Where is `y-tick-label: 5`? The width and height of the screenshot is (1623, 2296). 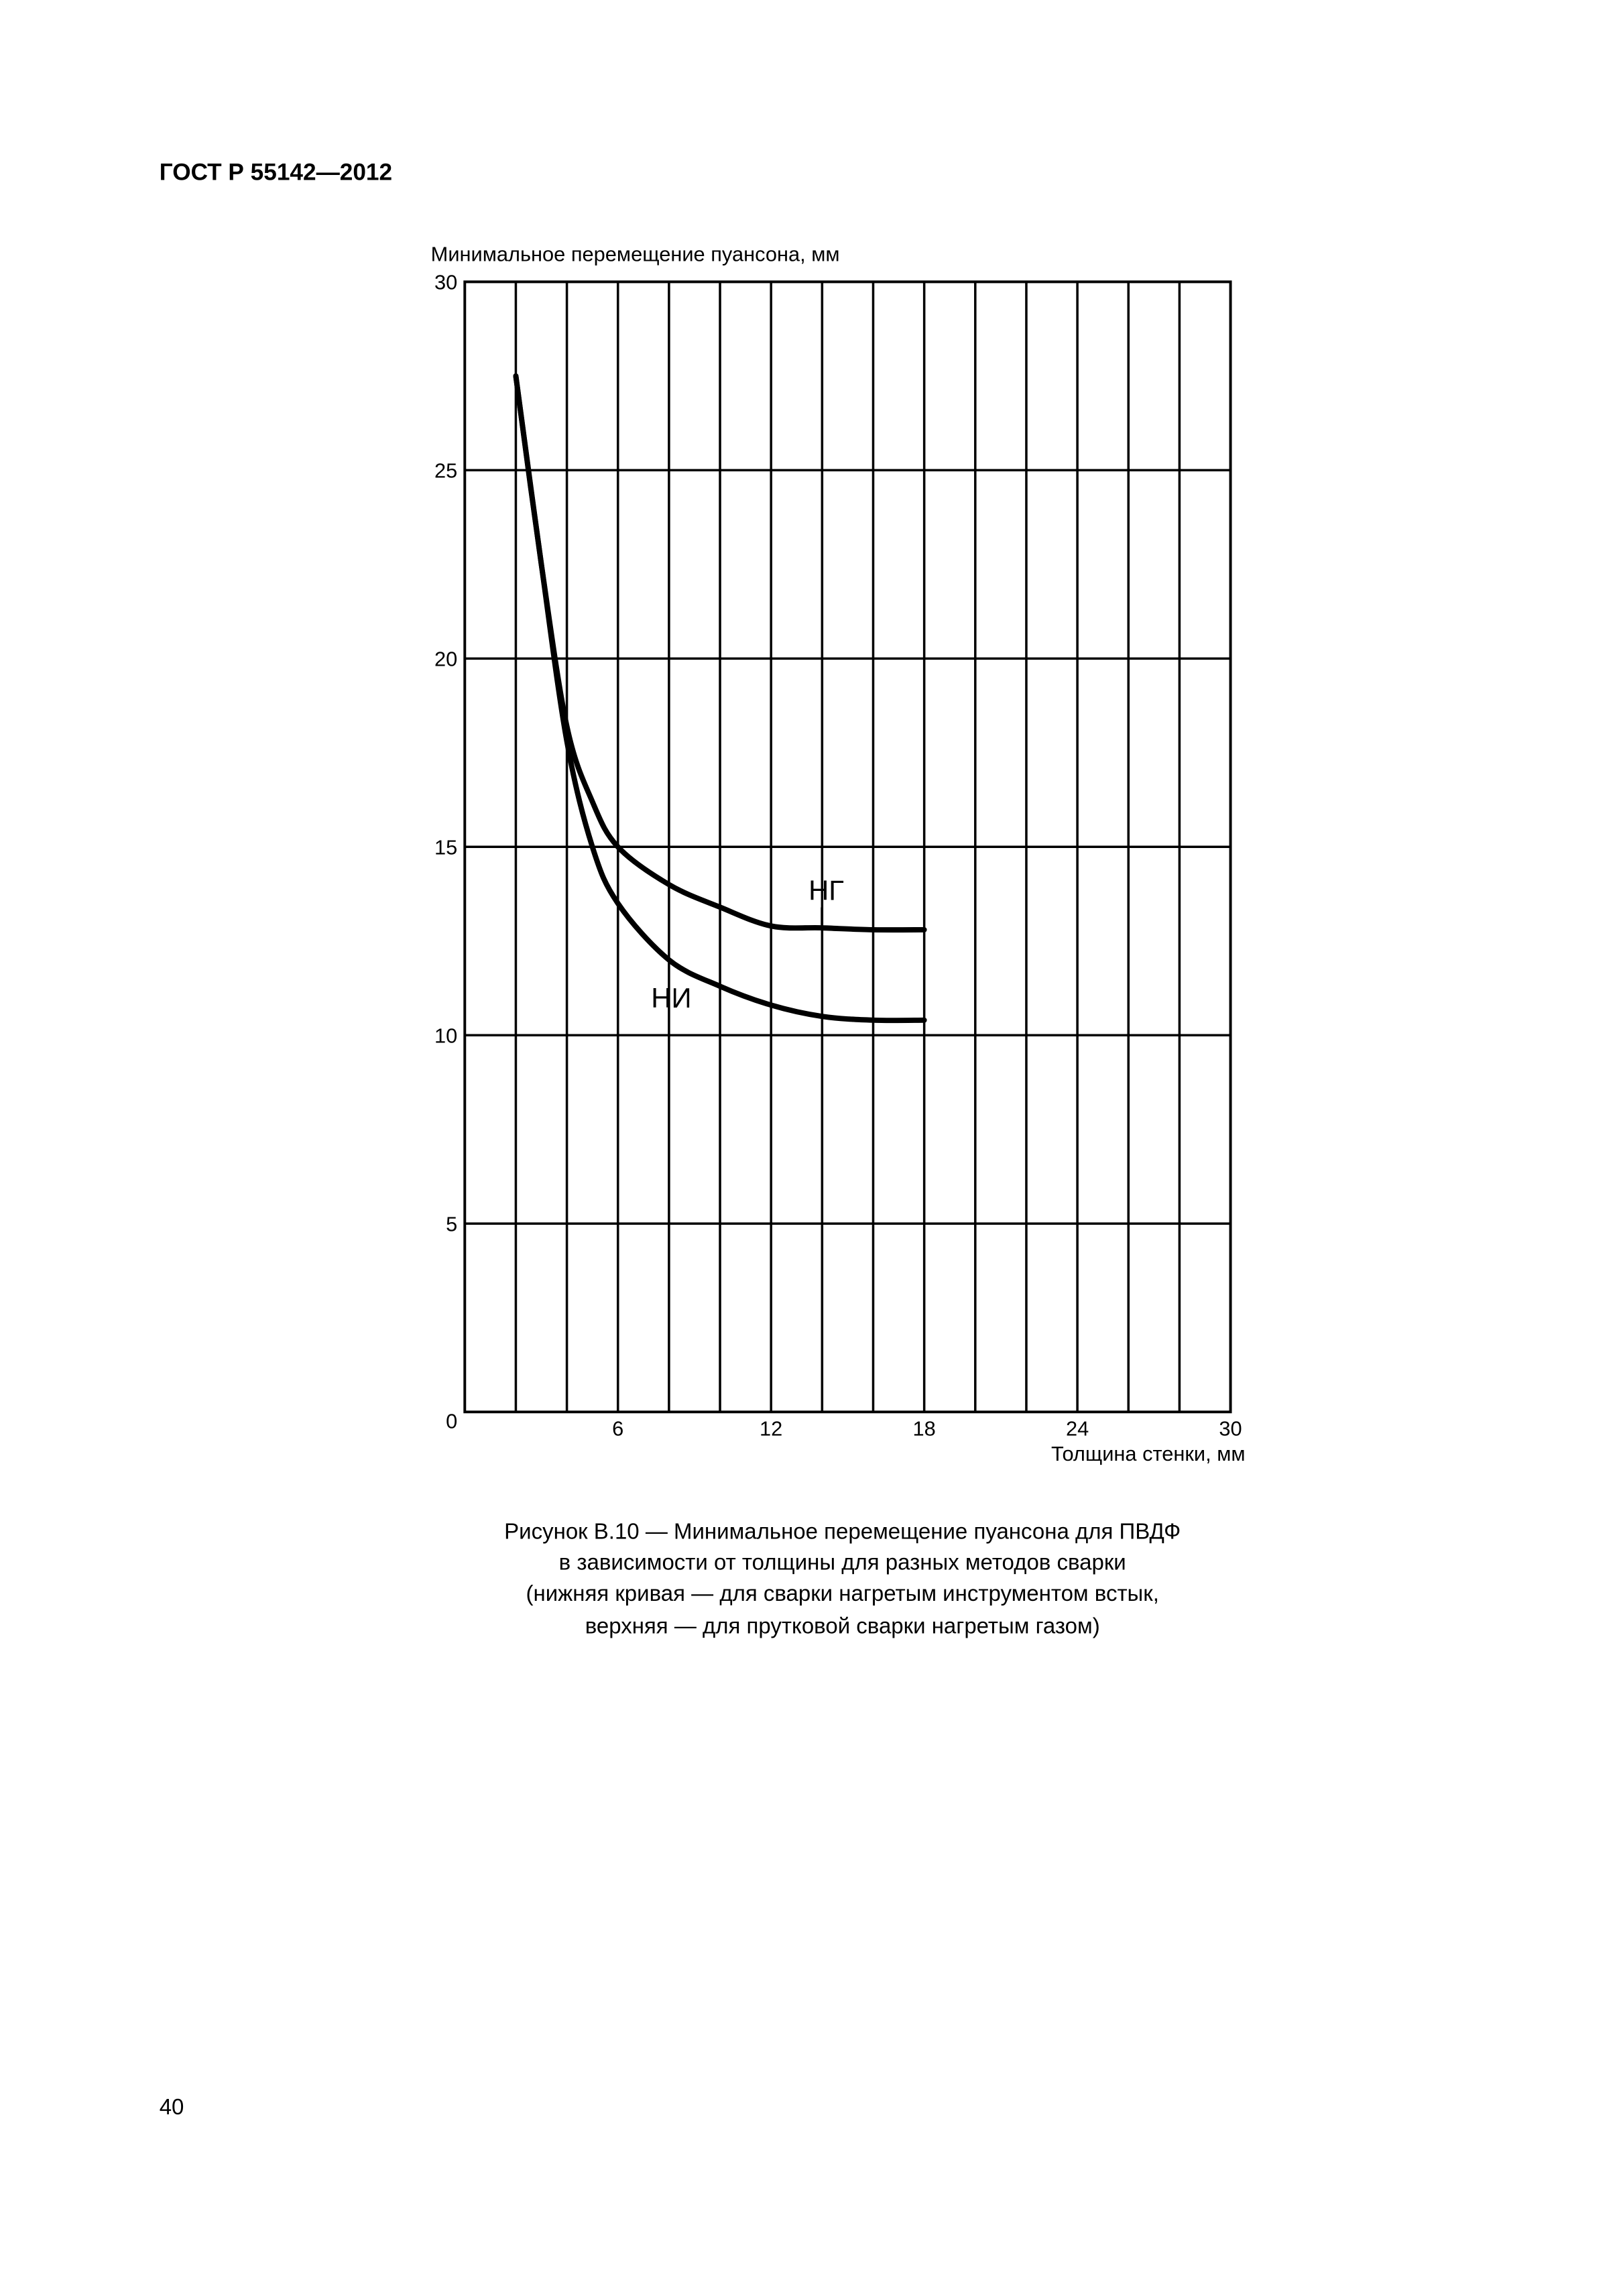 y-tick-label: 5 is located at coordinates (451, 1223).